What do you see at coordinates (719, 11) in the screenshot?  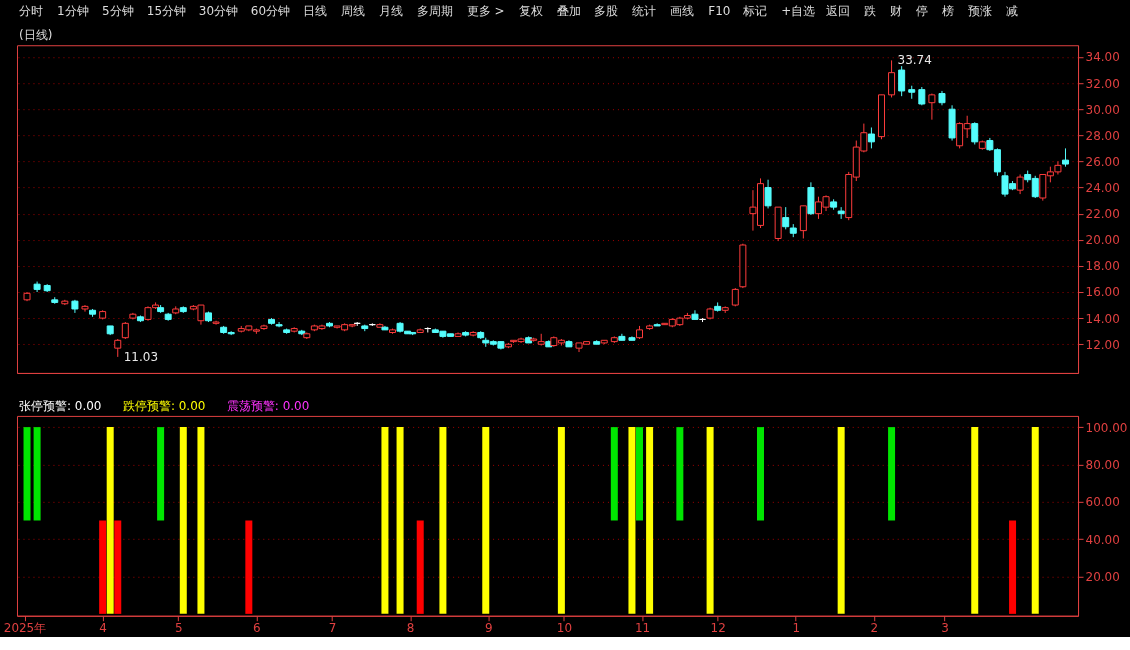 I see `text: F10` at bounding box center [719, 11].